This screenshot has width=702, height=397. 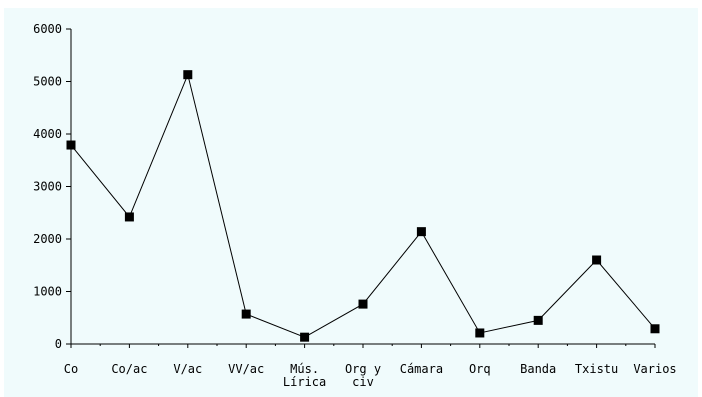 I want to click on y-tick-label: 1000, so click(x=47, y=292).